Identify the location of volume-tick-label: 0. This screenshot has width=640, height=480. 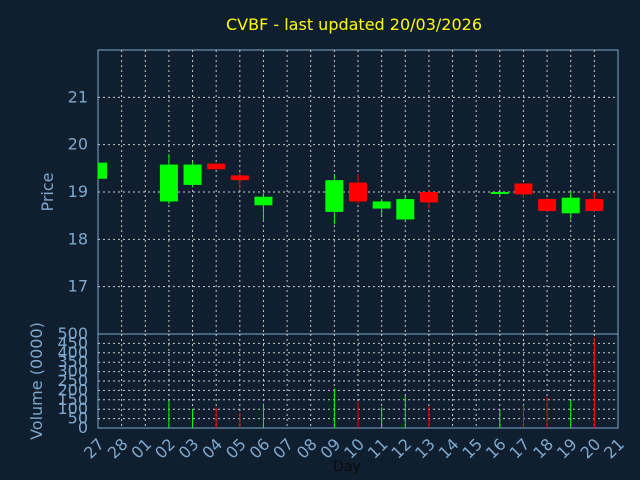
(83, 427).